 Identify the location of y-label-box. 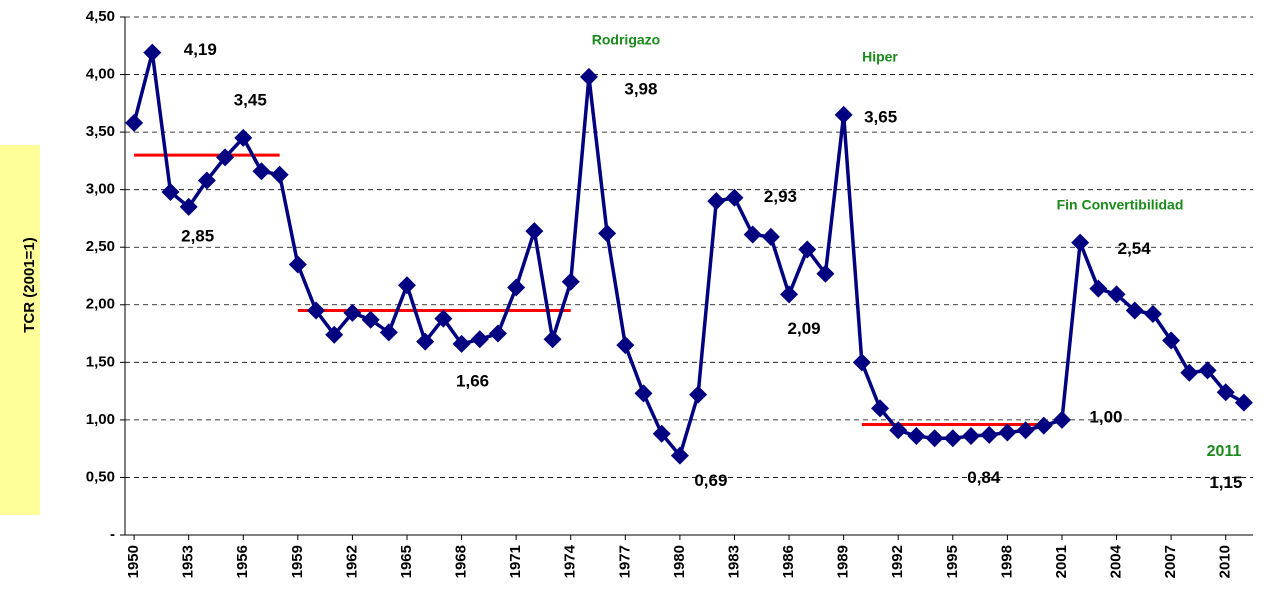
(20, 330).